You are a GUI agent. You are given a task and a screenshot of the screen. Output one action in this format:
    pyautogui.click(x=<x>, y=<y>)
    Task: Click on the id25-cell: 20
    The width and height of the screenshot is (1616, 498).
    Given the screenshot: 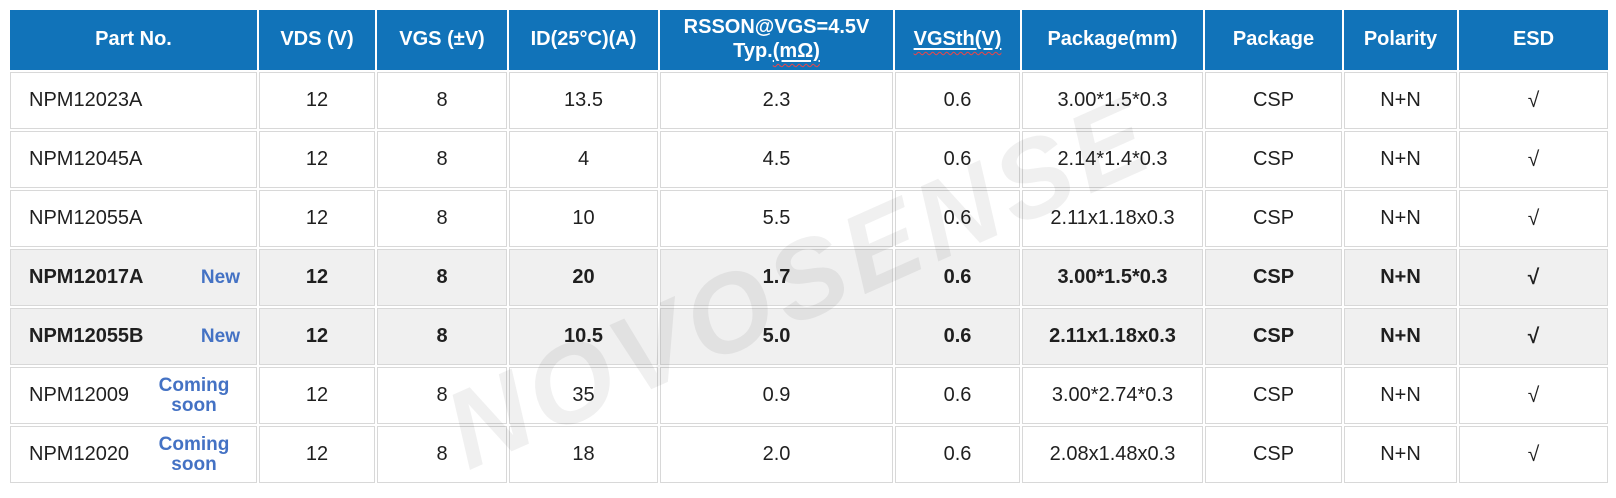 What is the action you would take?
    pyautogui.click(x=583, y=277)
    